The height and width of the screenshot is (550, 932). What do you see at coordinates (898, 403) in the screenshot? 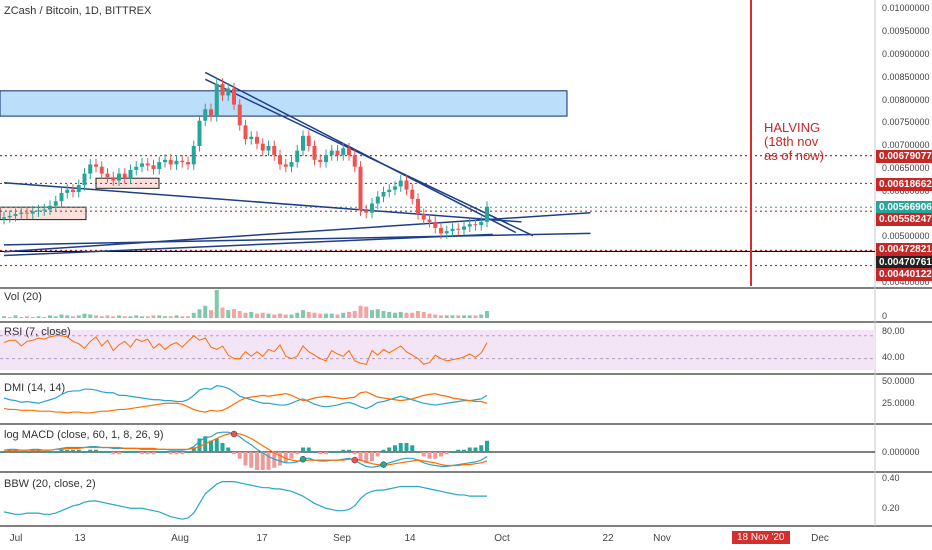
I see `dmi-axis-label: 25.0000` at bounding box center [898, 403].